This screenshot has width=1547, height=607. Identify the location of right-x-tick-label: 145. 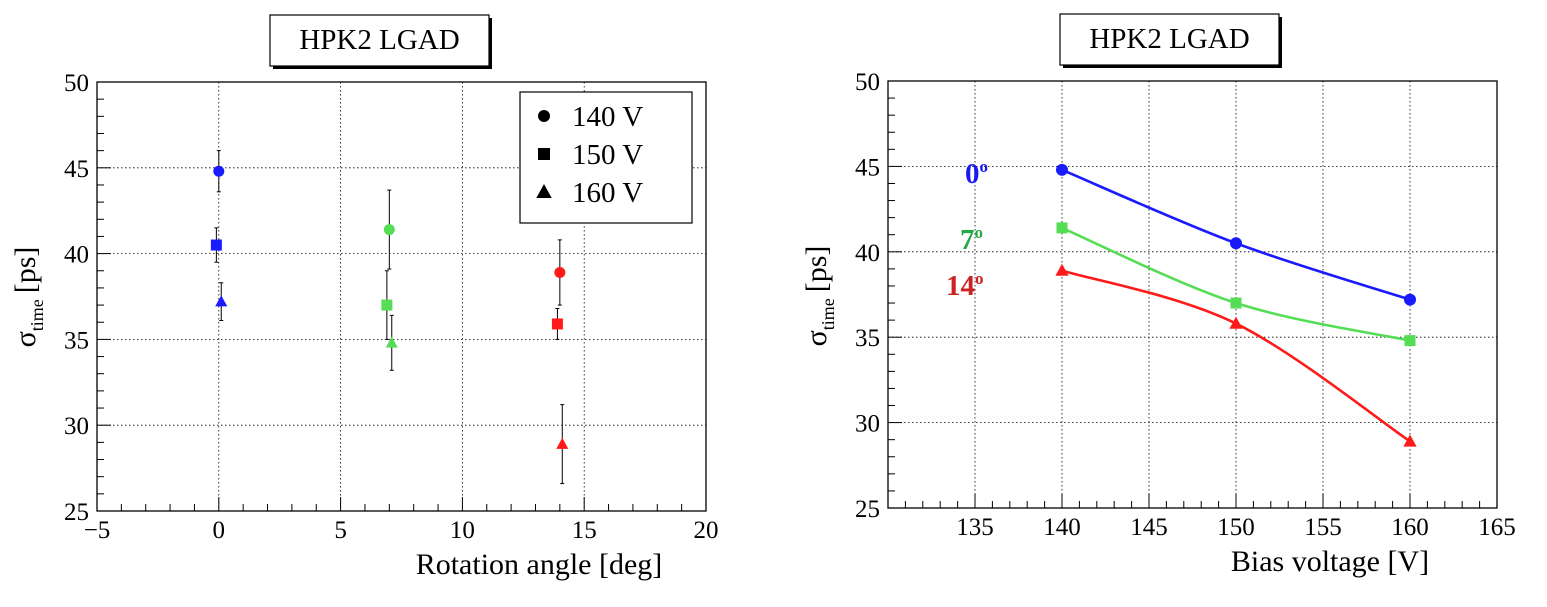
(1149, 527).